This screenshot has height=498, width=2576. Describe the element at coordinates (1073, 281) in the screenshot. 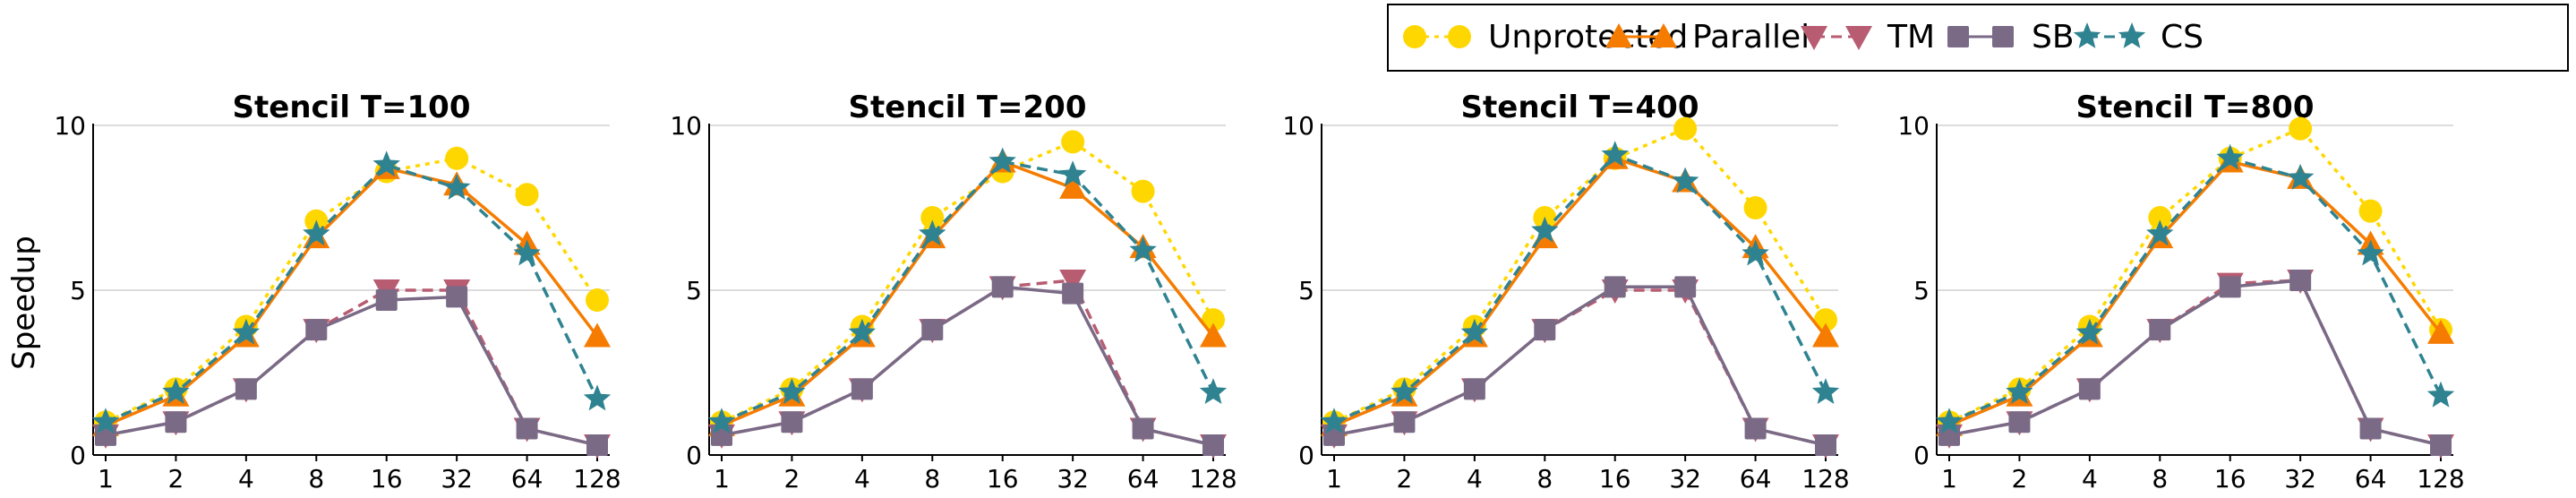

I see `data-point-tm` at that location.